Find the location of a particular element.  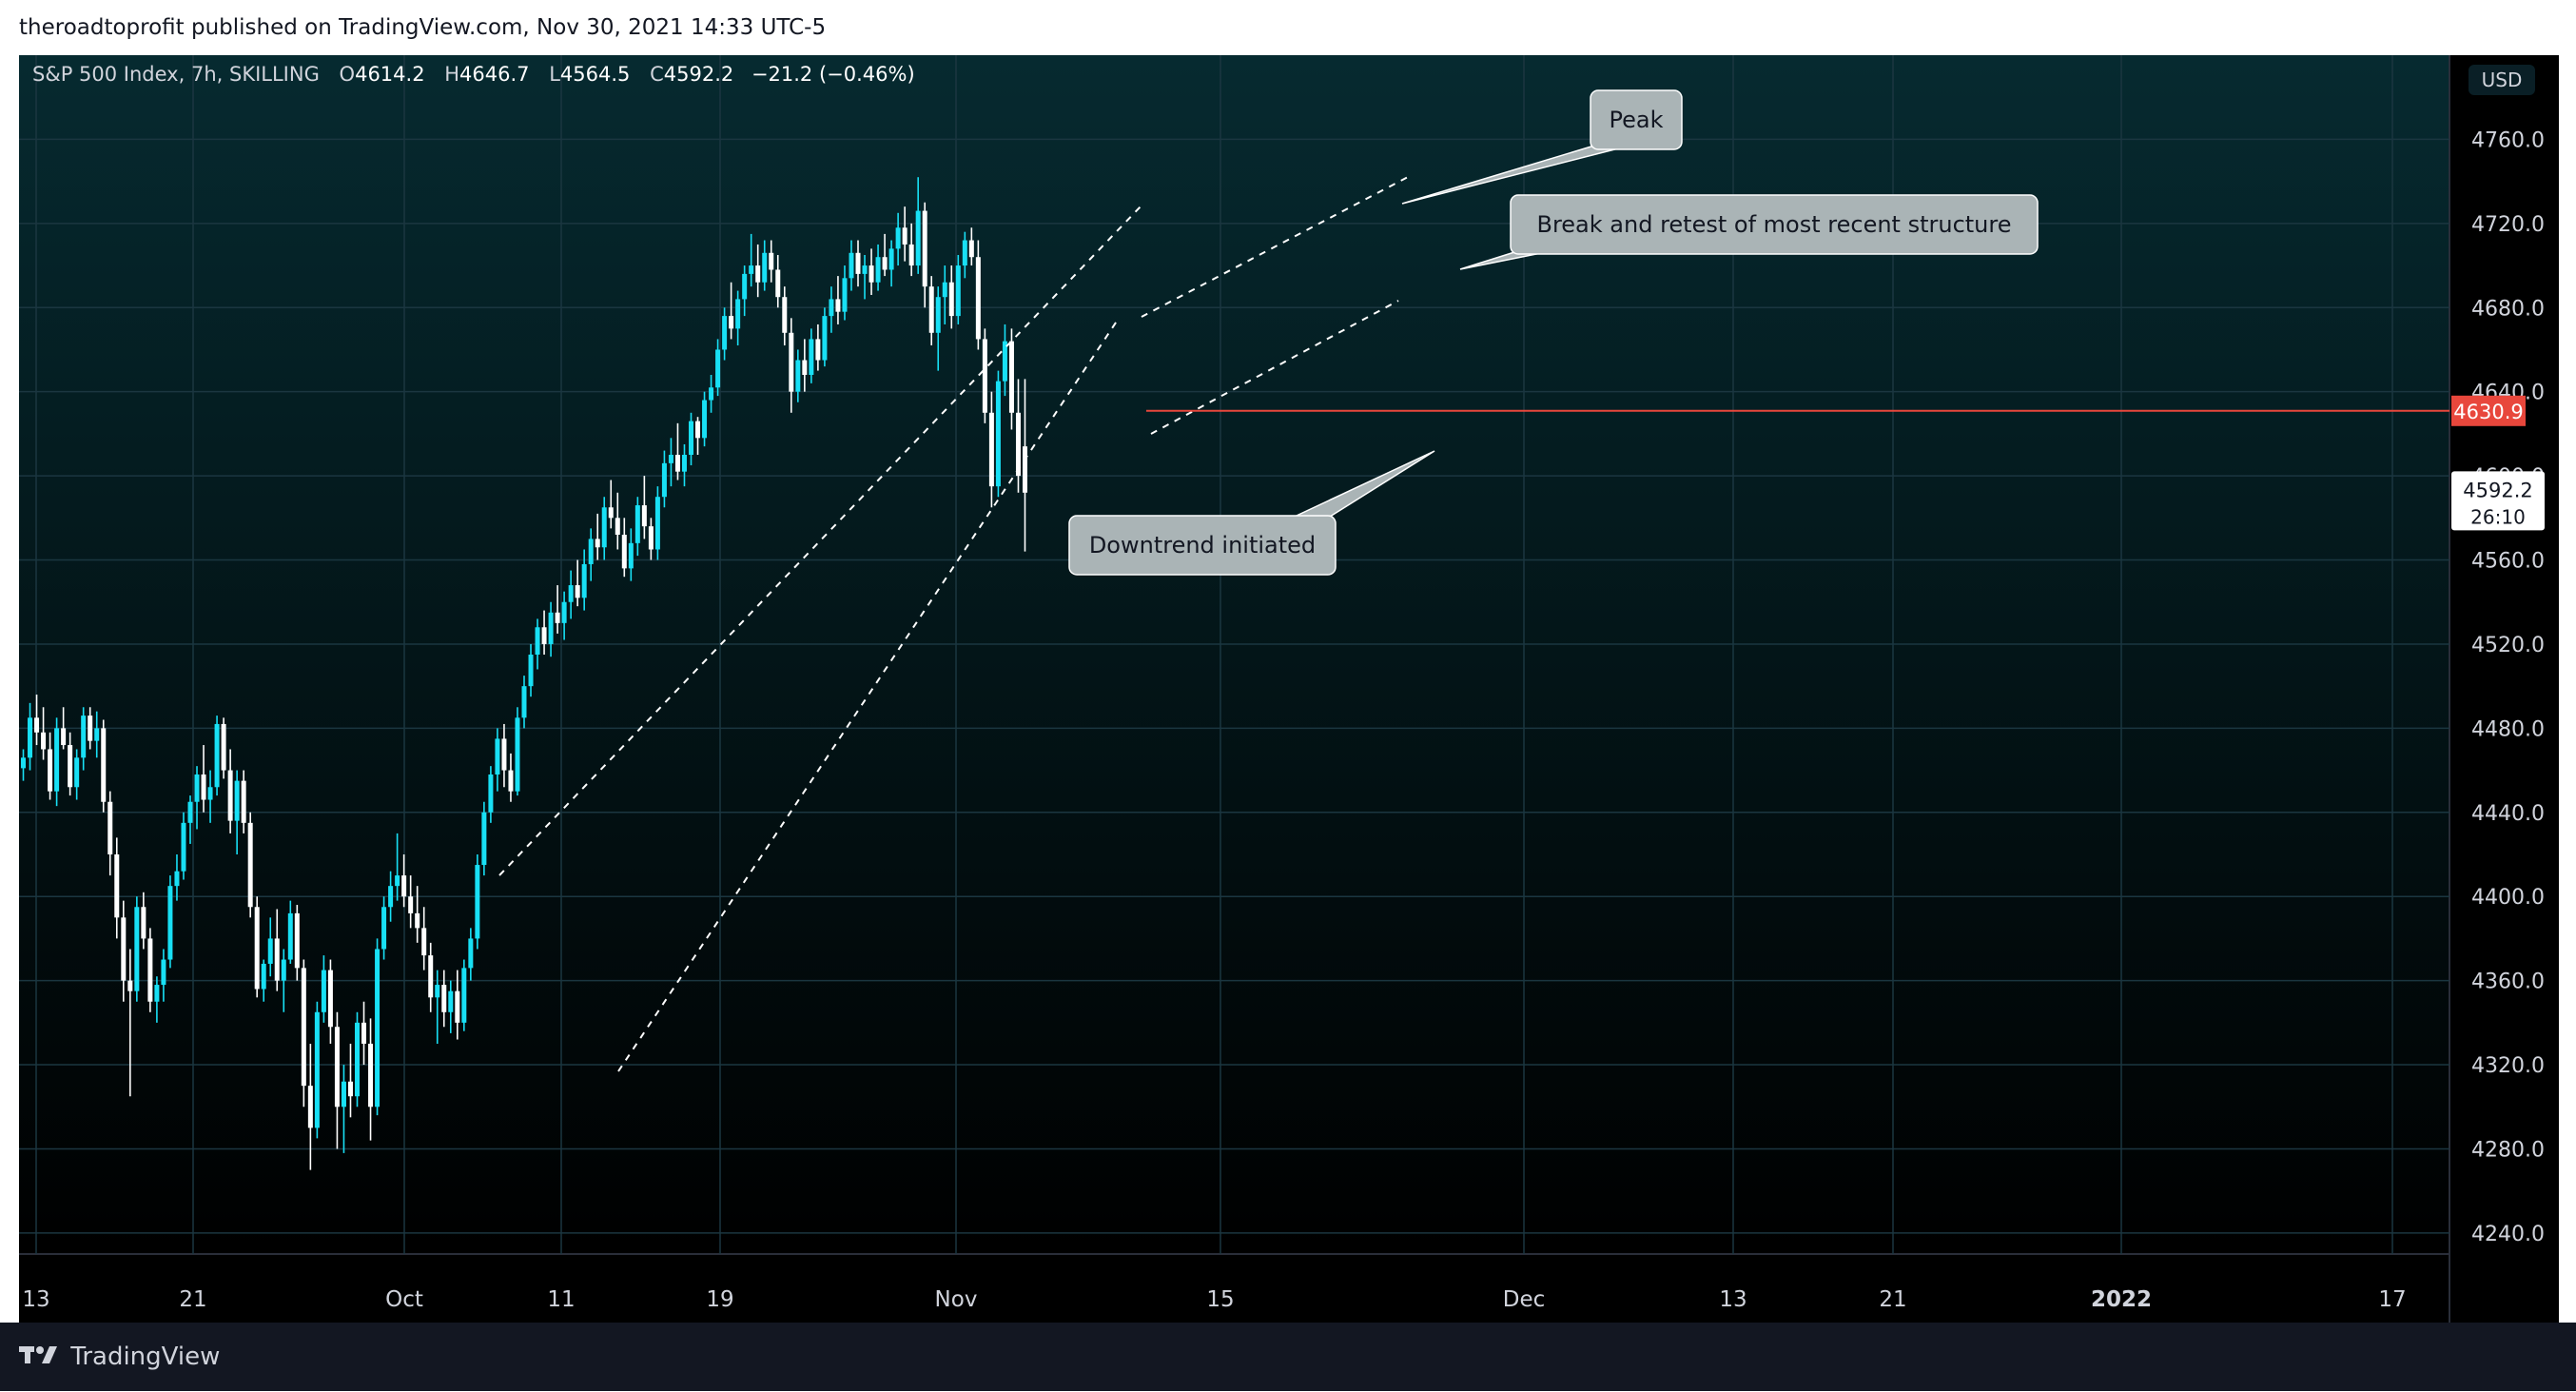

x-tick-label: Nov is located at coordinates (957, 1299).